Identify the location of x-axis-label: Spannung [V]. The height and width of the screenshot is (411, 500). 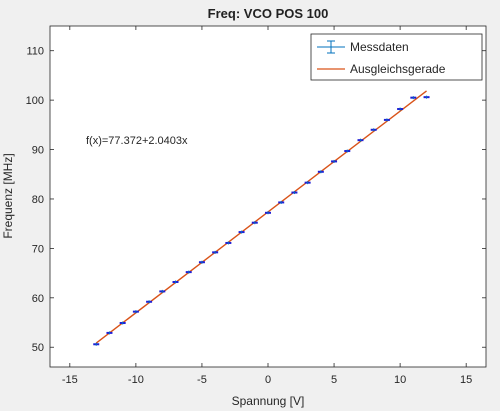
(268, 401).